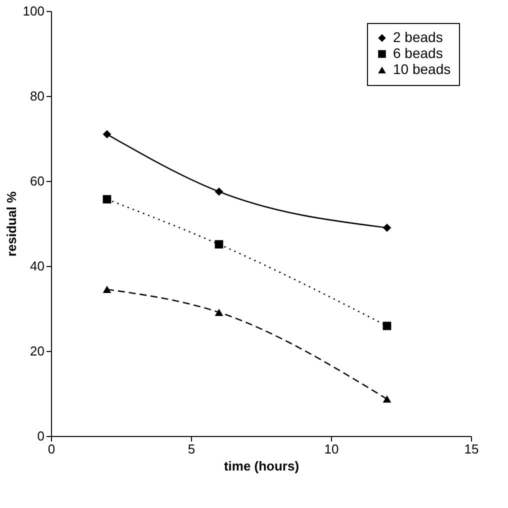  What do you see at coordinates (37, 181) in the screenshot?
I see `y-tick-label: 60` at bounding box center [37, 181].